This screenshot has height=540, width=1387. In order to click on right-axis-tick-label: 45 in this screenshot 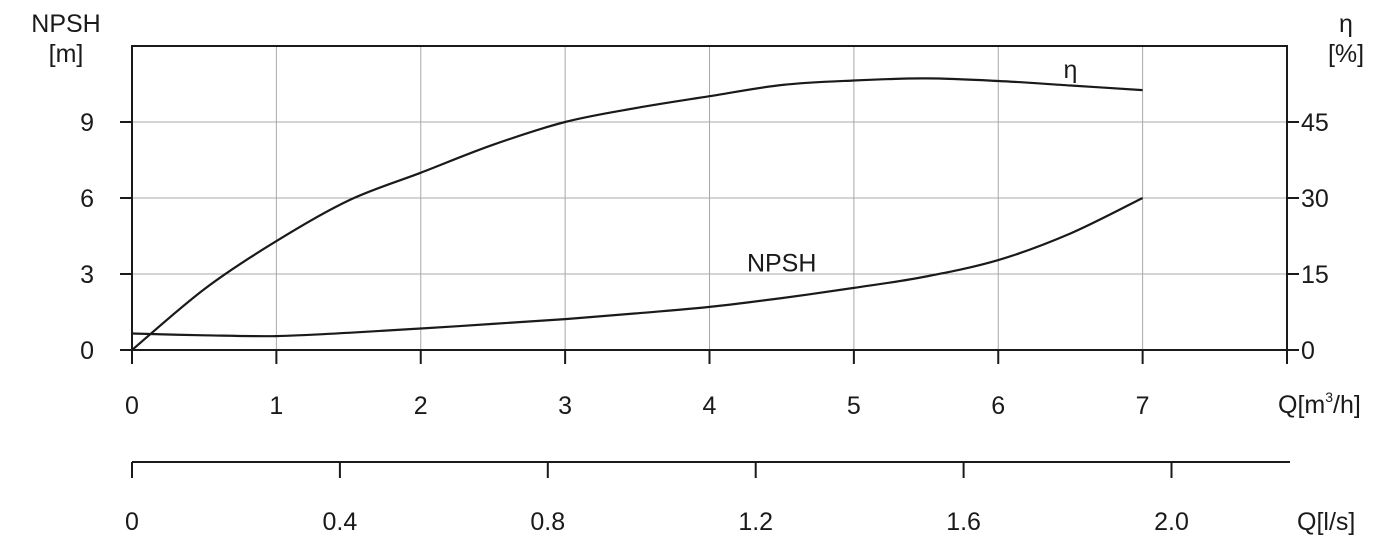, I will do `click(1315, 123)`.